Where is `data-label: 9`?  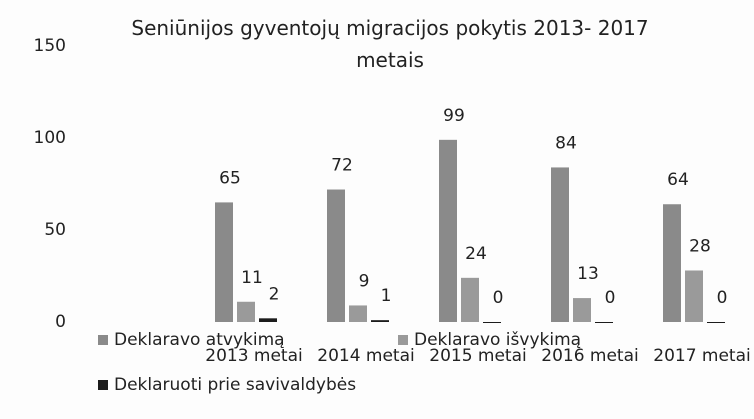 data-label: 9 is located at coordinates (364, 281).